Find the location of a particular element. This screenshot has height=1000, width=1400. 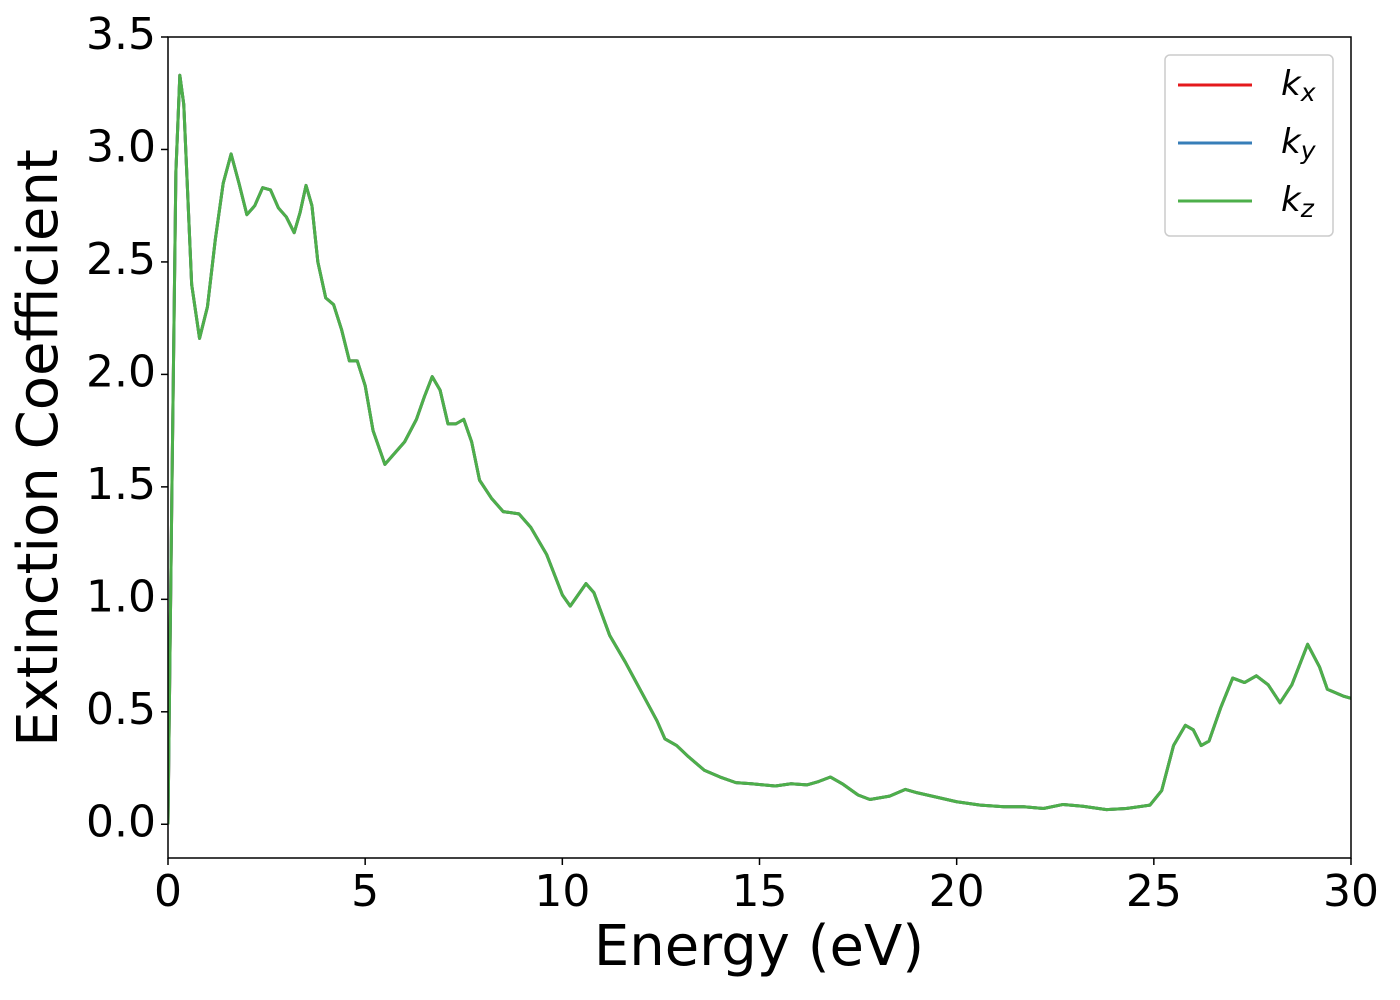

y-tick-label: 0.0 is located at coordinates (121, 821).